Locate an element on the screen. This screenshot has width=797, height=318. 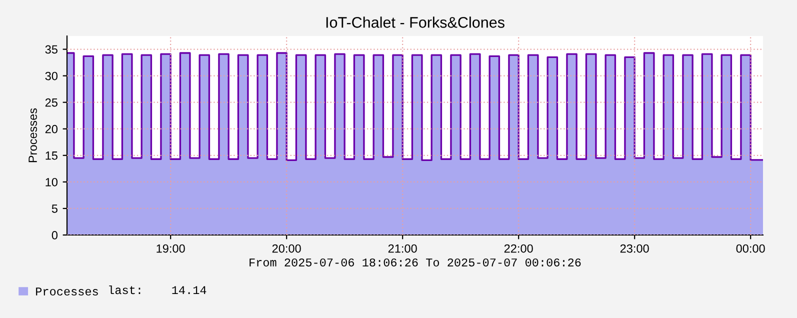
x-tick-label: 21:00 is located at coordinates (402, 248).